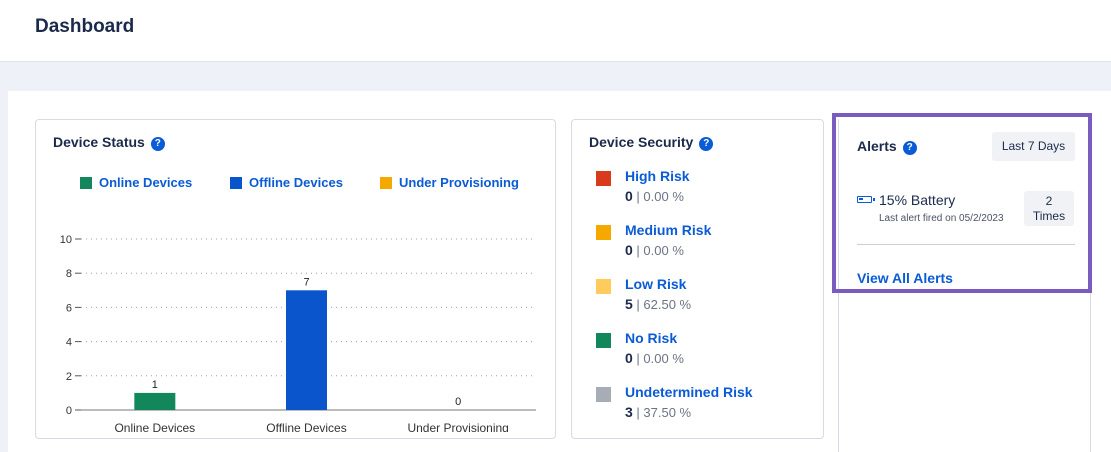 This screenshot has width=1111, height=452. Describe the element at coordinates (877, 146) in the screenshot. I see `alerts-title: Alerts` at that location.